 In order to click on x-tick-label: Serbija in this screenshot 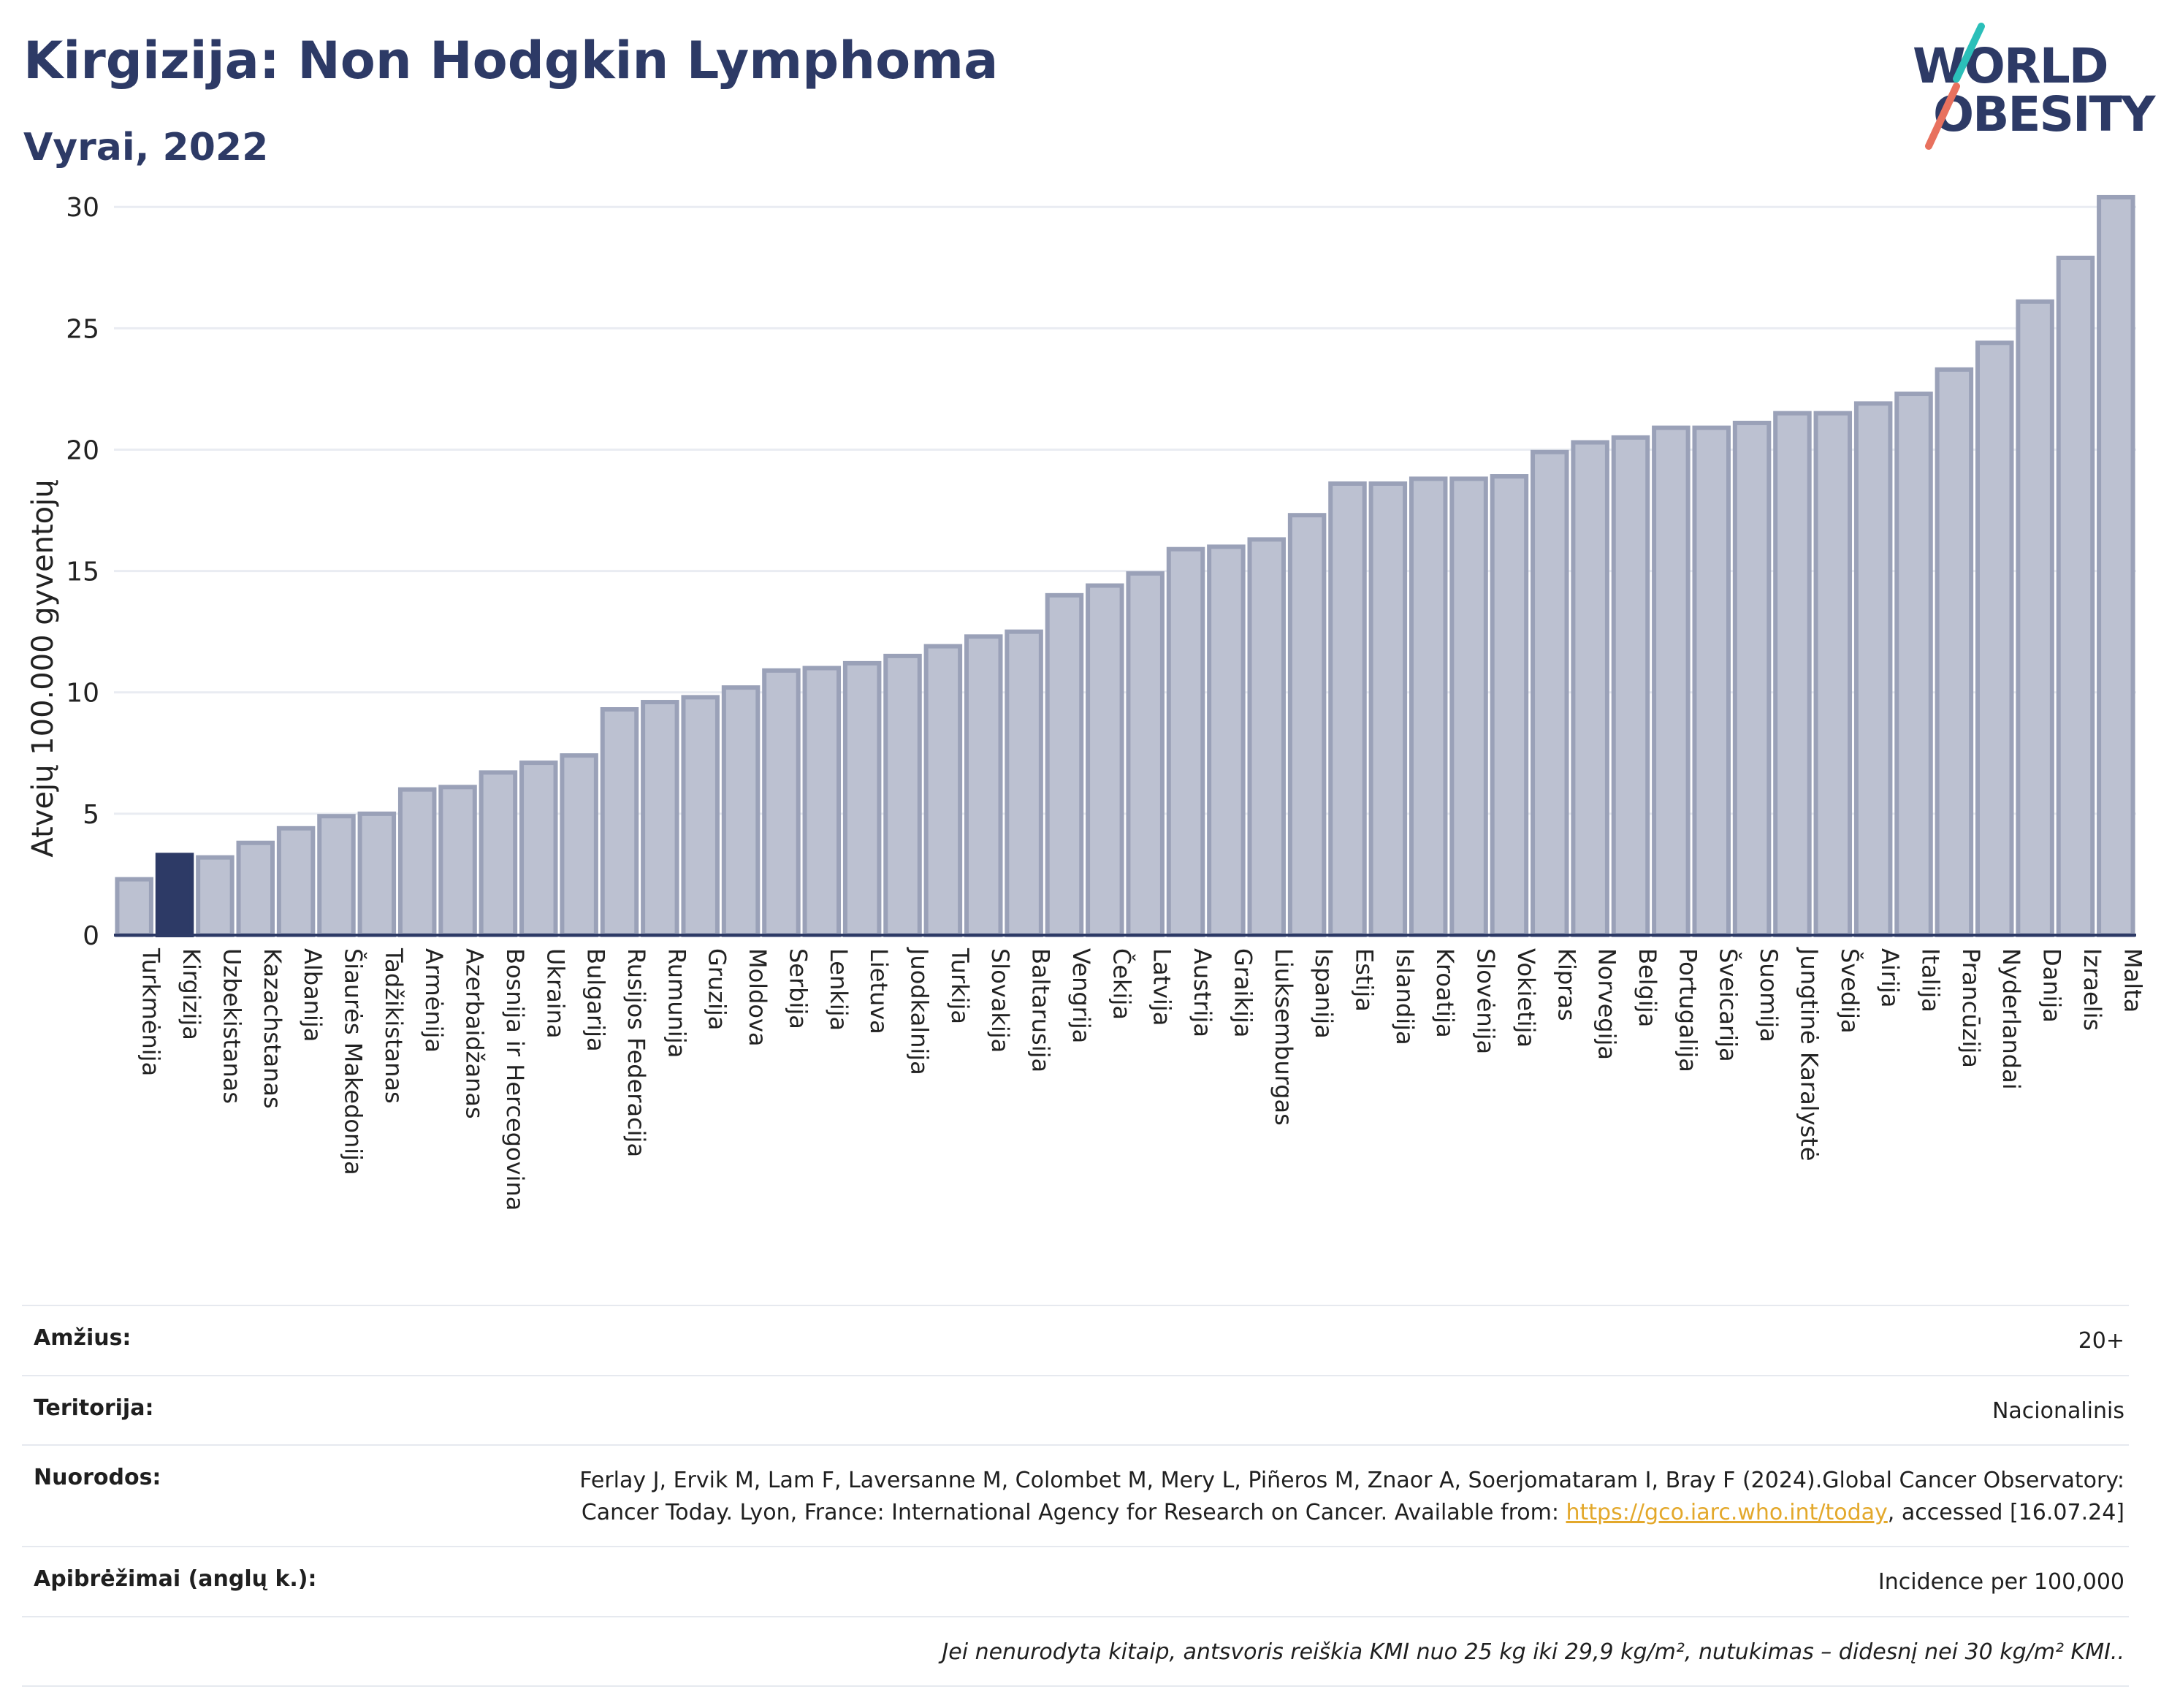, I will do `click(798, 988)`.